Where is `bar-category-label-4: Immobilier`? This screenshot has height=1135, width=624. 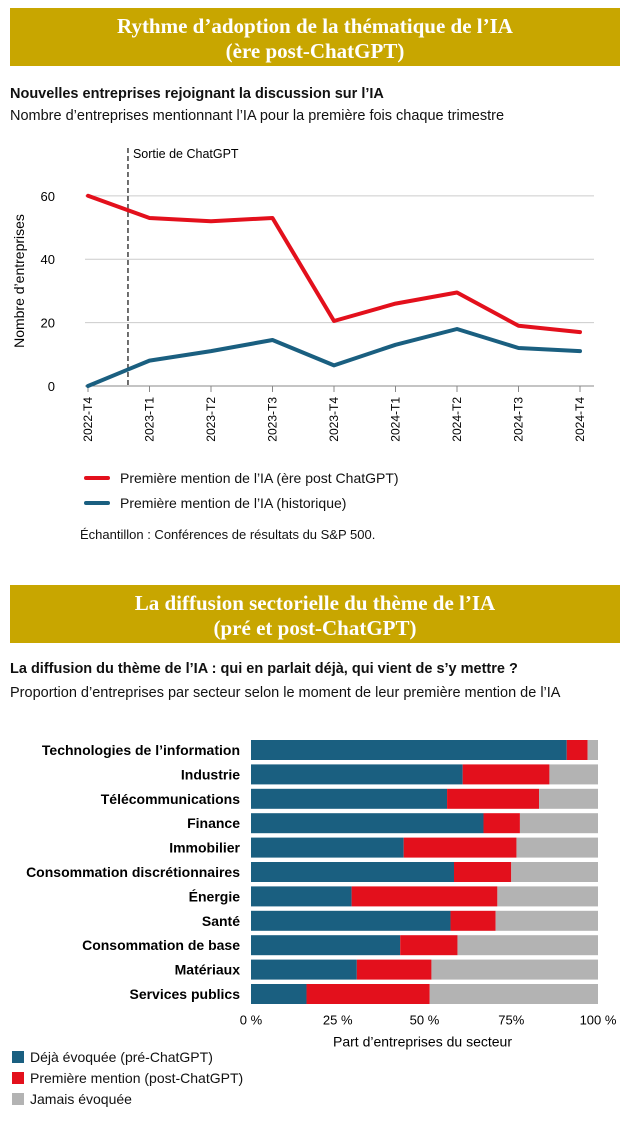 bar-category-label-4: Immobilier is located at coordinates (204, 848).